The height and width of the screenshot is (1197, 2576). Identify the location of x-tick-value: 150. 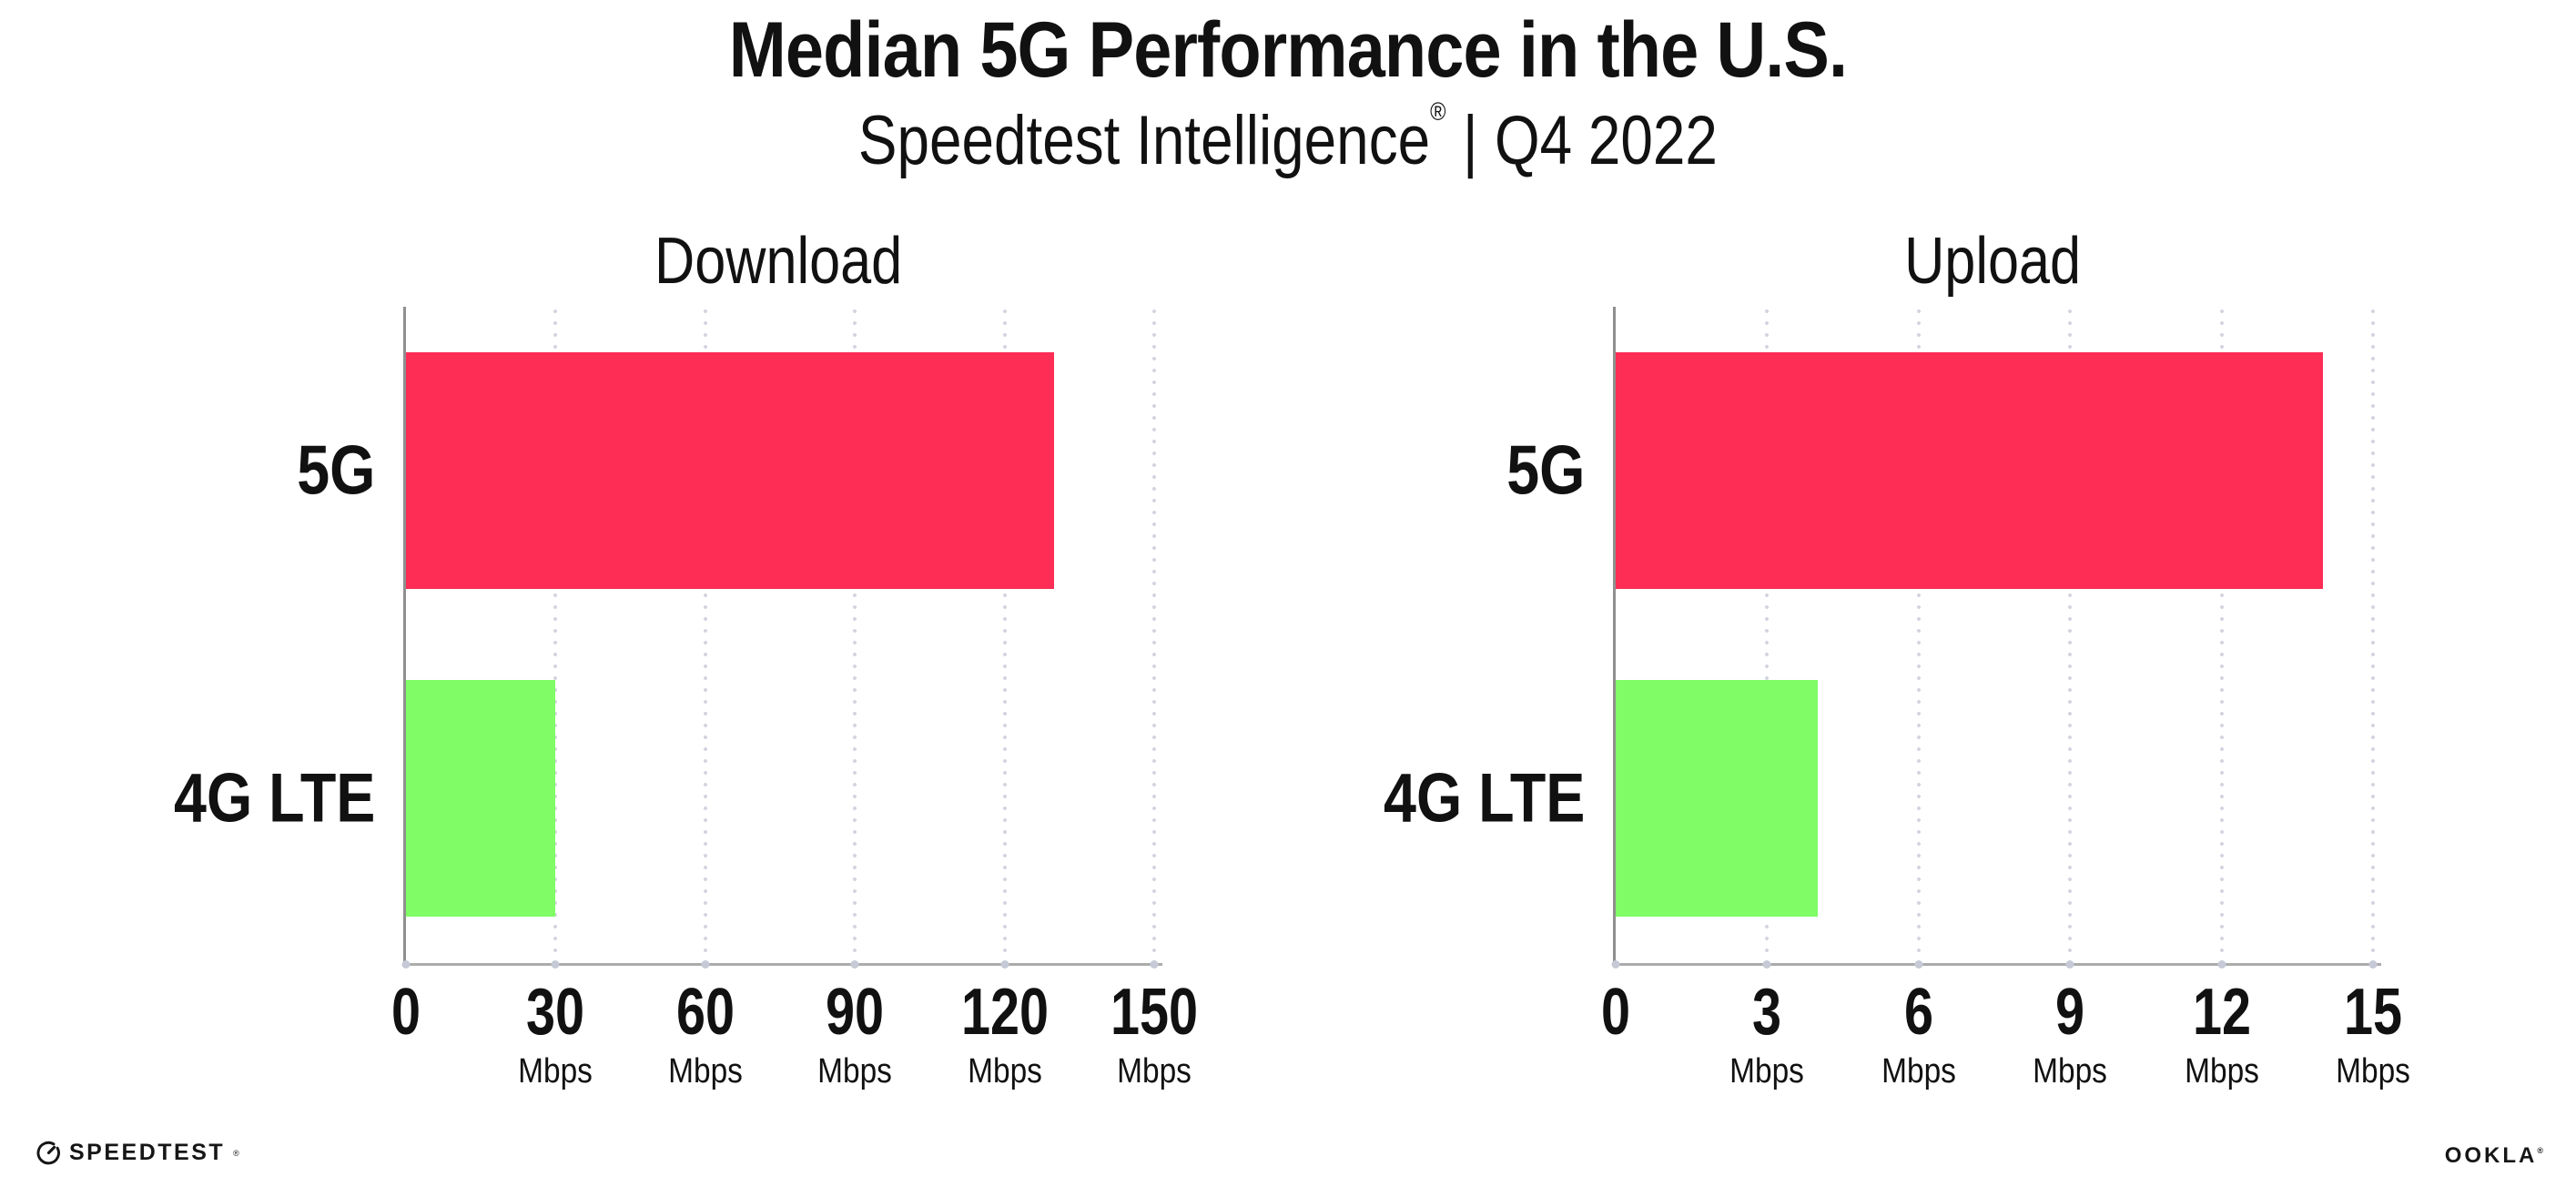
(1154, 1012).